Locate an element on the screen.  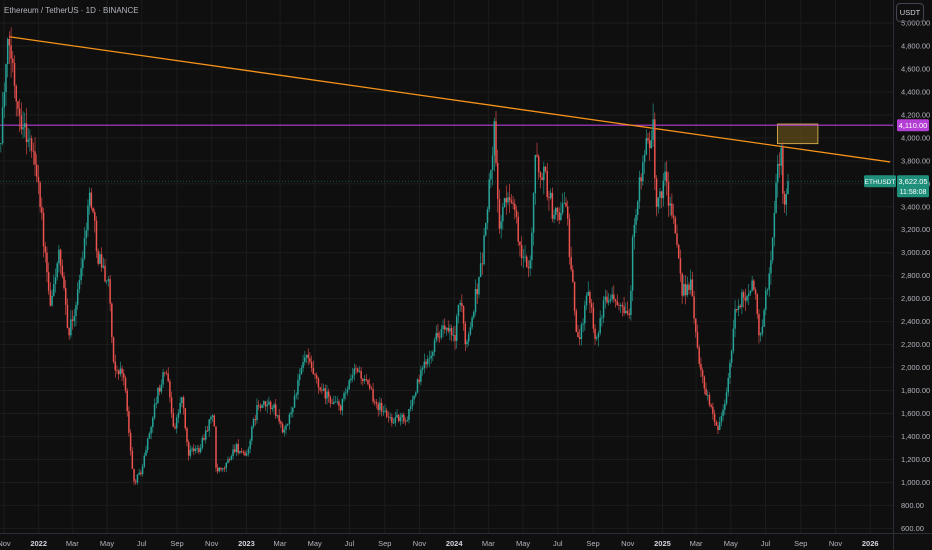
currency-button: USDT is located at coordinates (910, 12).